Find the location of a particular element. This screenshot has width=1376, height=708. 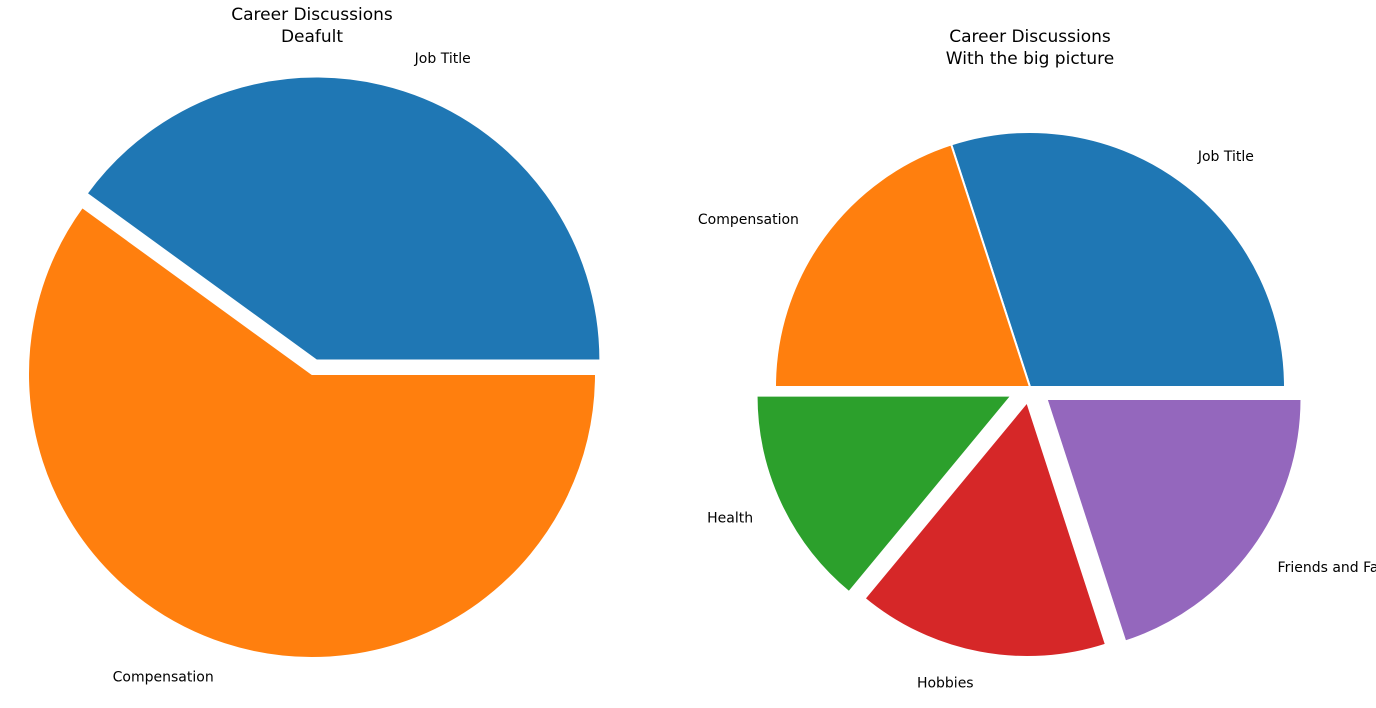

chart-title: Career Discussions Deafult is located at coordinates (312, 26).